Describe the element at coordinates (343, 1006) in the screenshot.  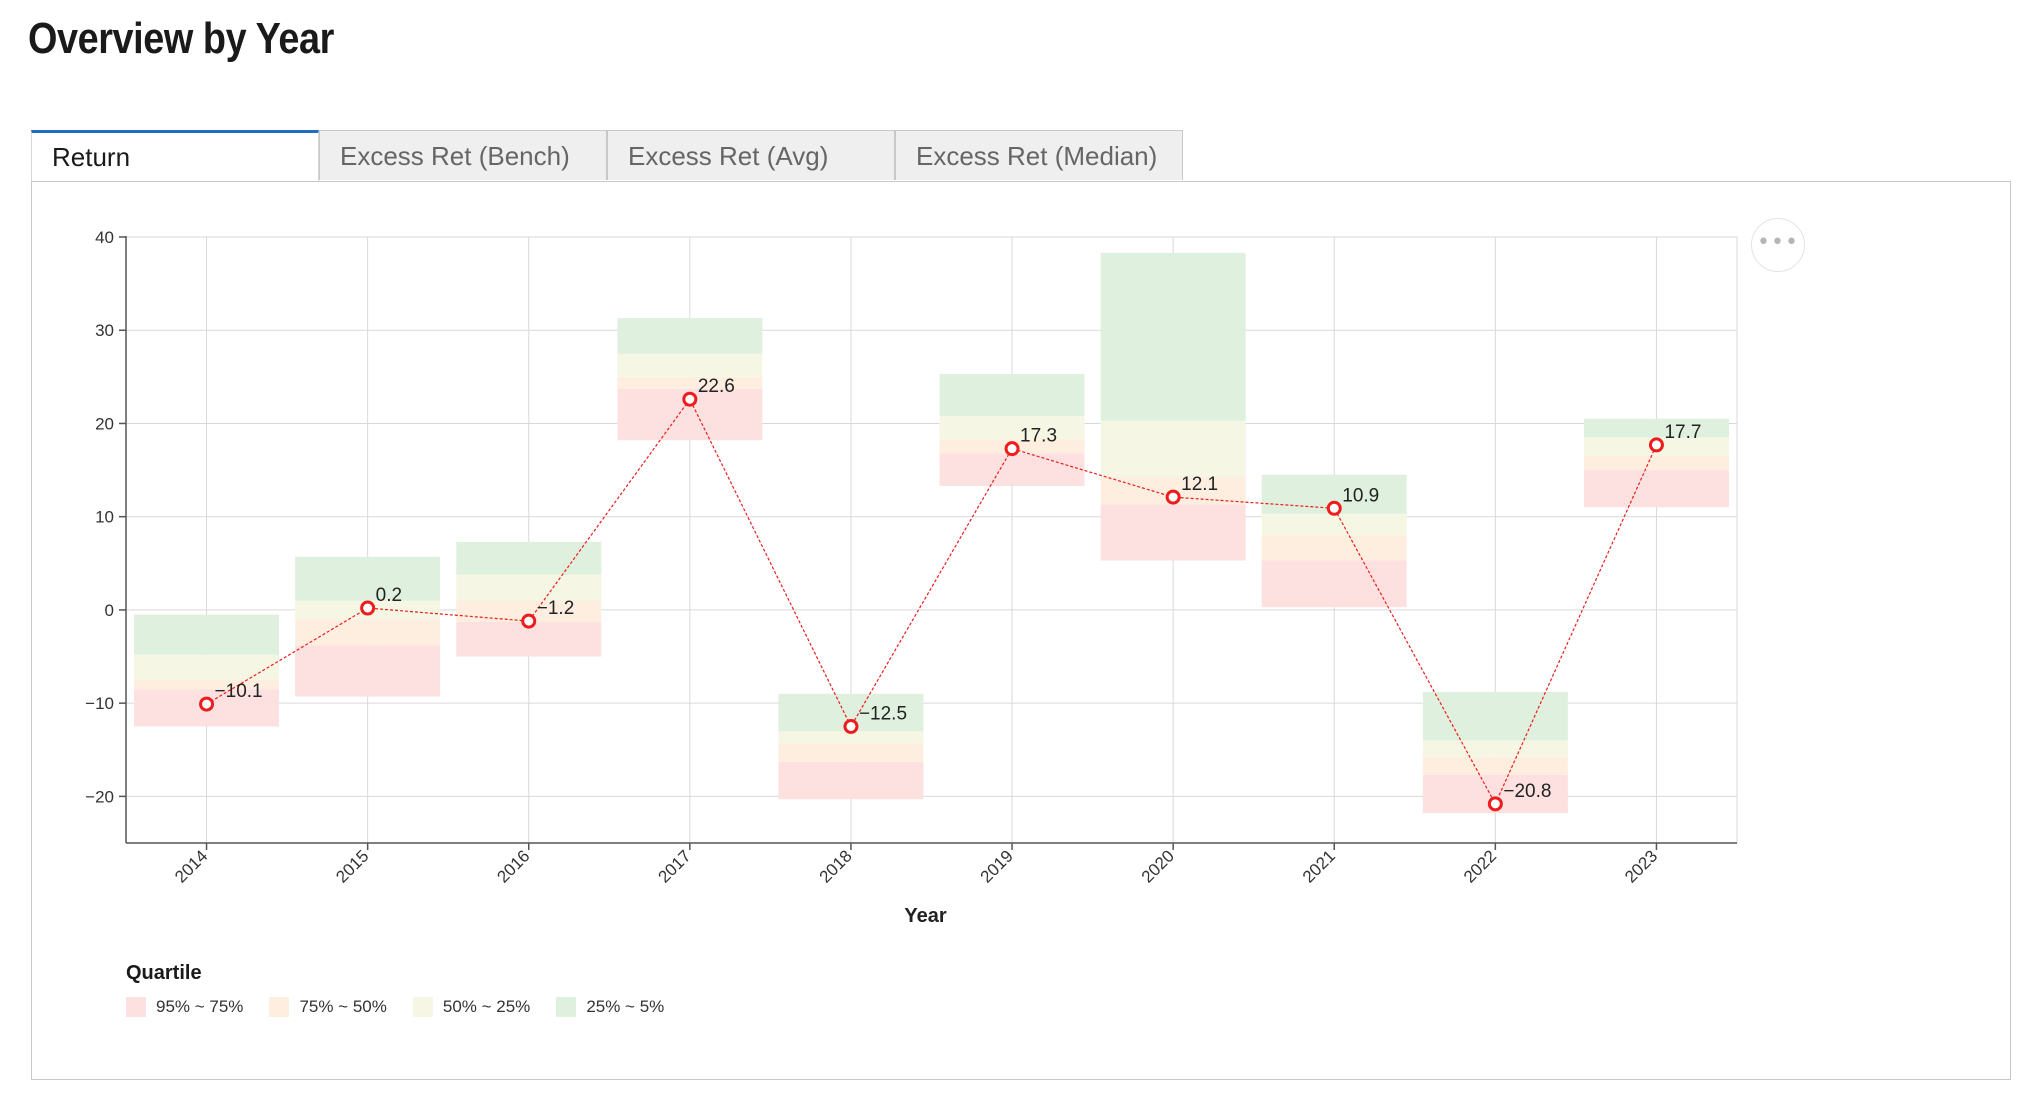
I see `legend-label: 75% ~ 50%` at that location.